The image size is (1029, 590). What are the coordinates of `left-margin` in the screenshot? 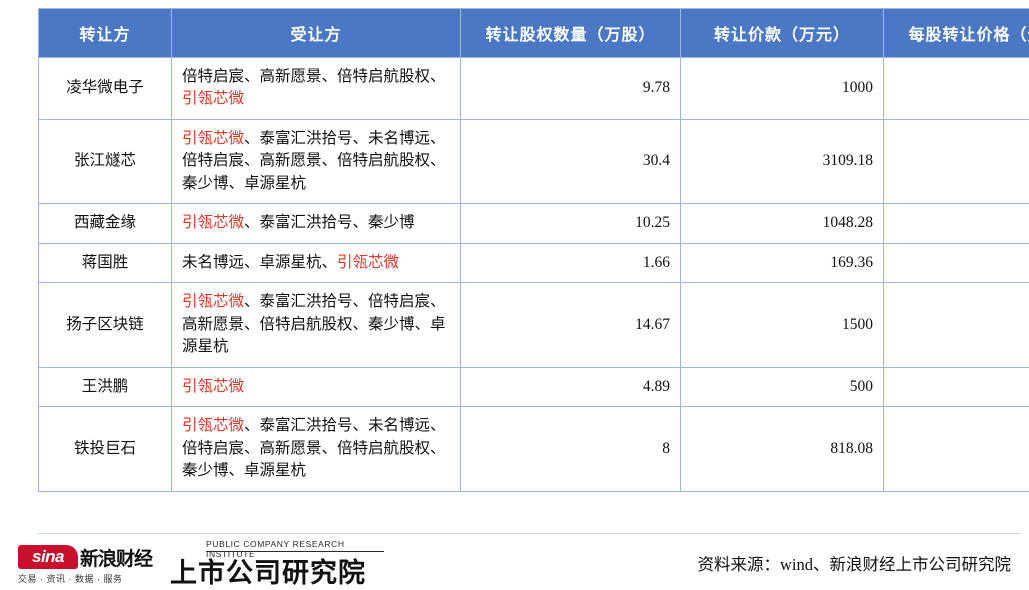 It's located at (19, 294).